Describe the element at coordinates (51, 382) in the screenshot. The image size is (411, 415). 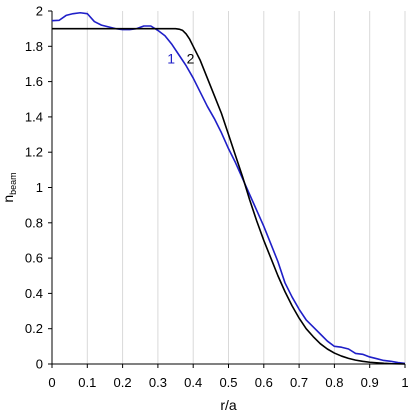
I see `x-tick-label: 0` at that location.